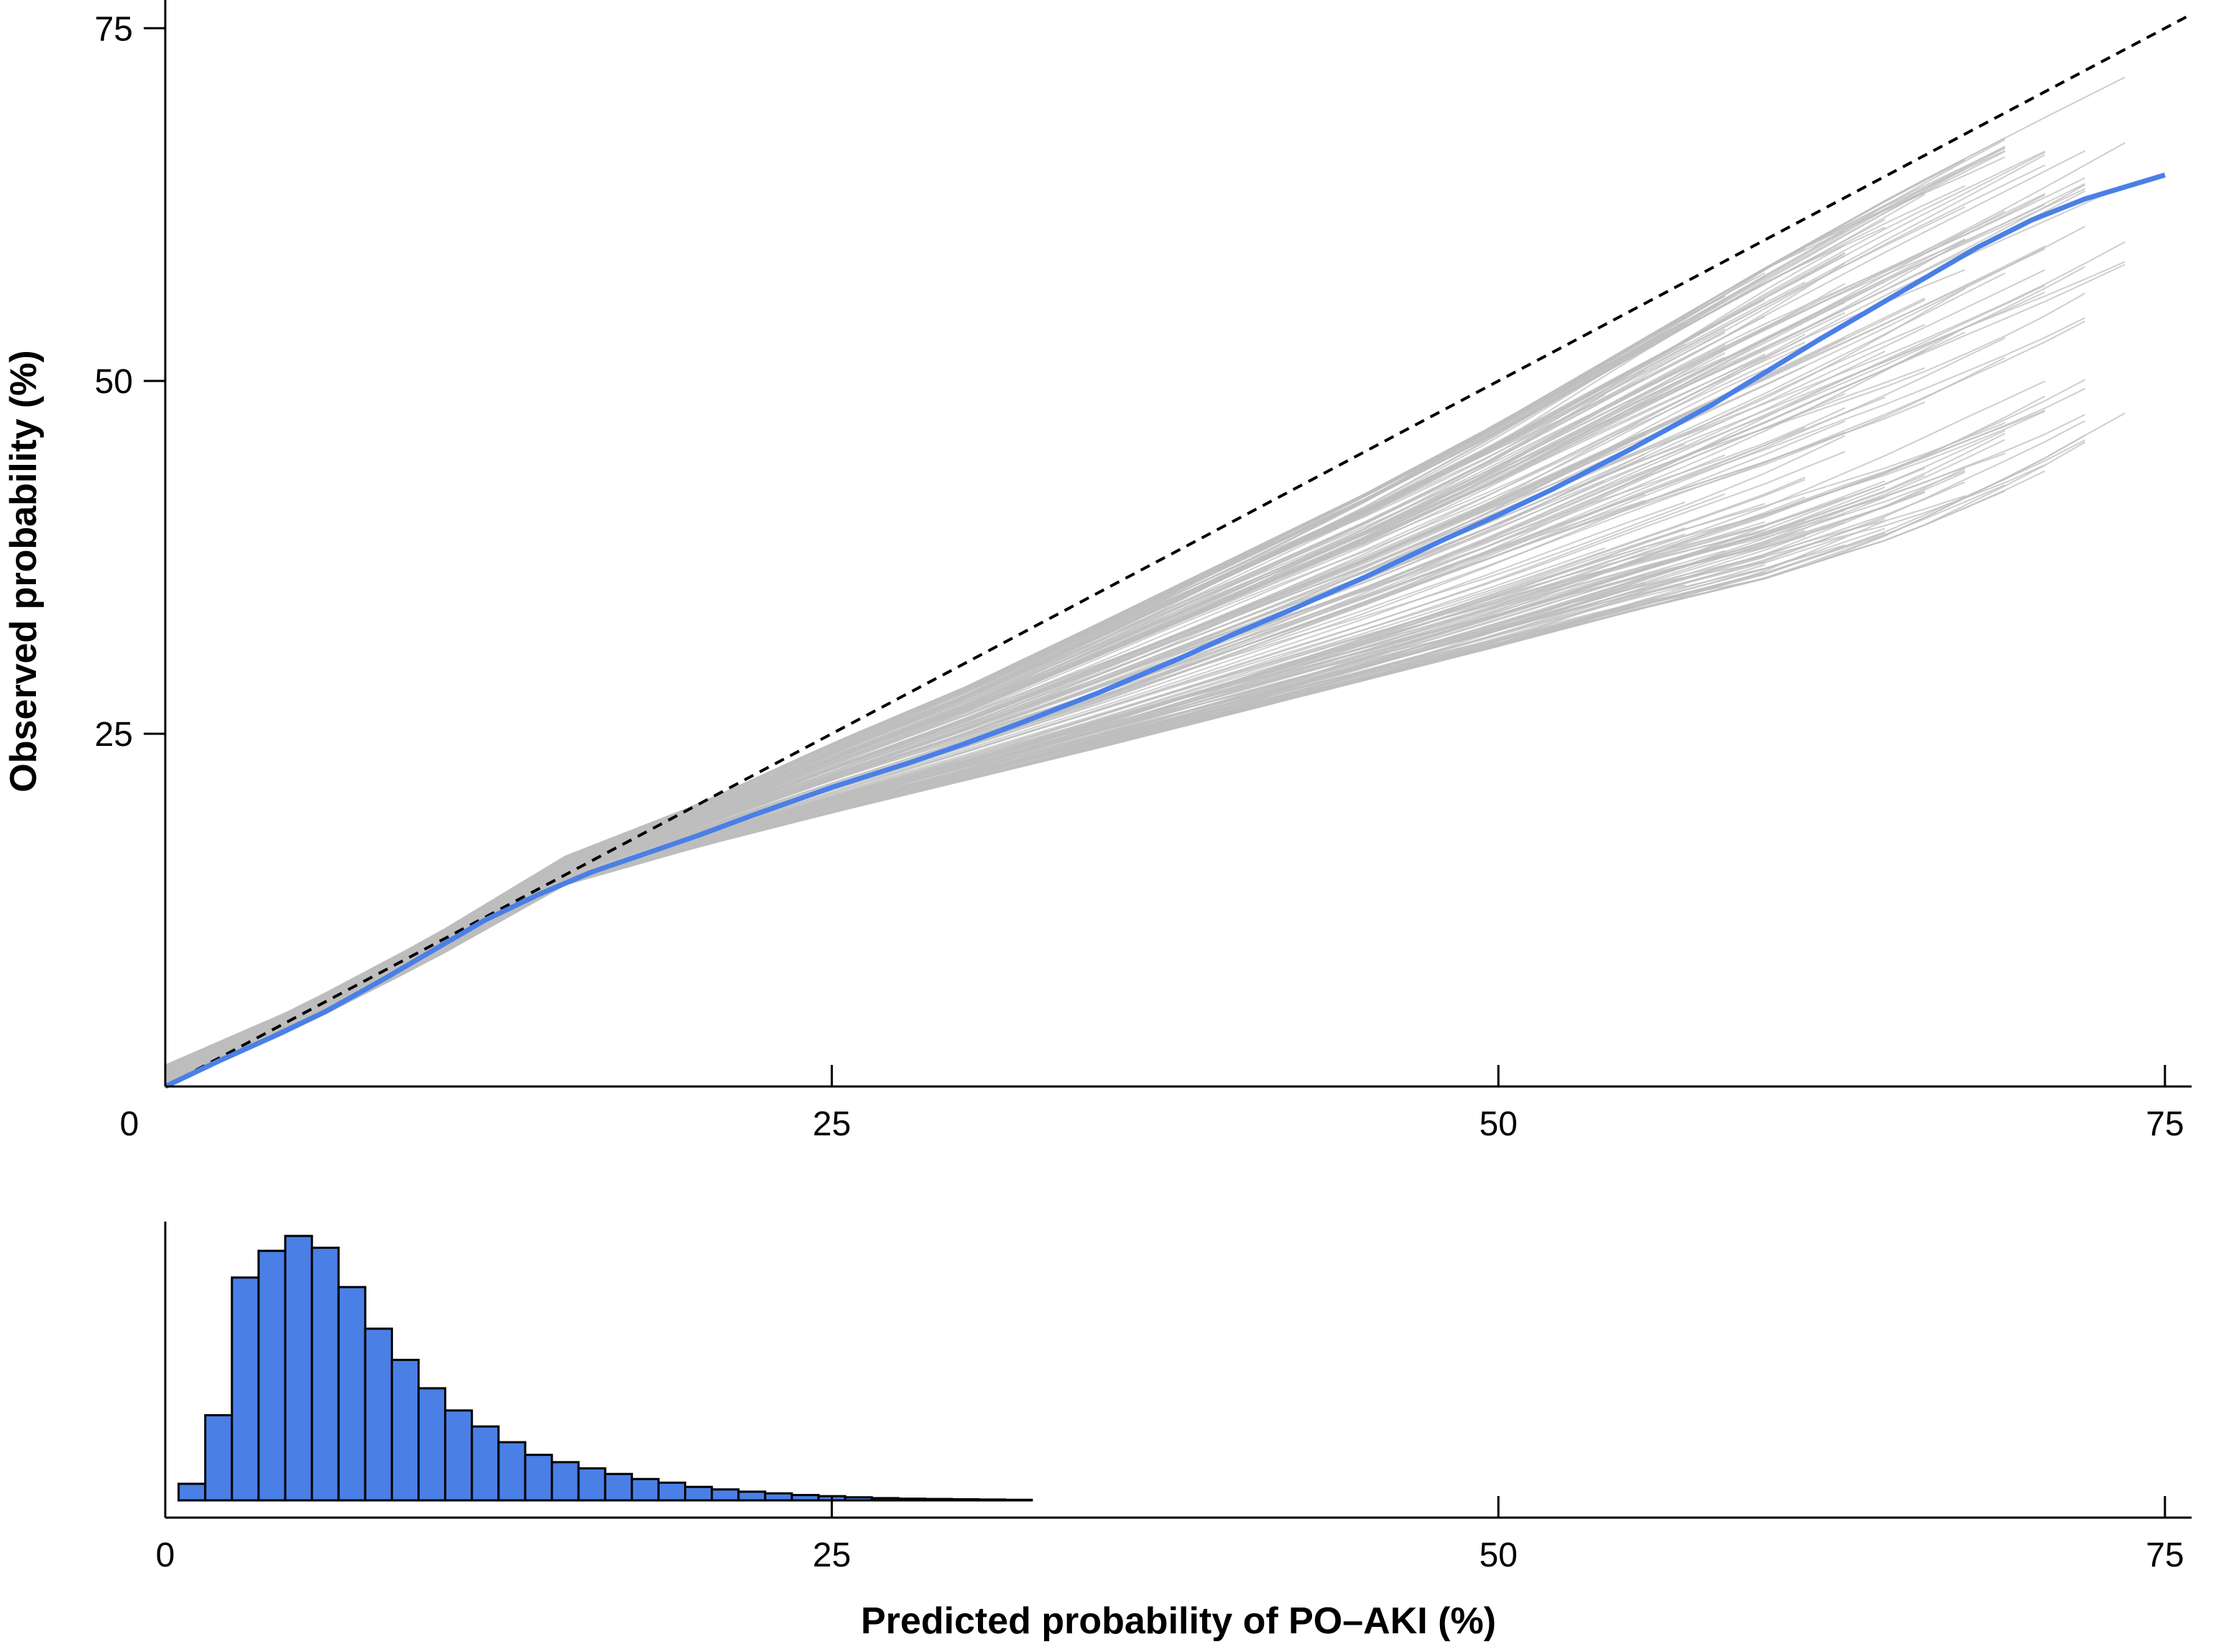 This screenshot has width=2234, height=1652. Describe the element at coordinates (2165, 1555) in the screenshot. I see `histogram-x-tick-label: 75` at that location.